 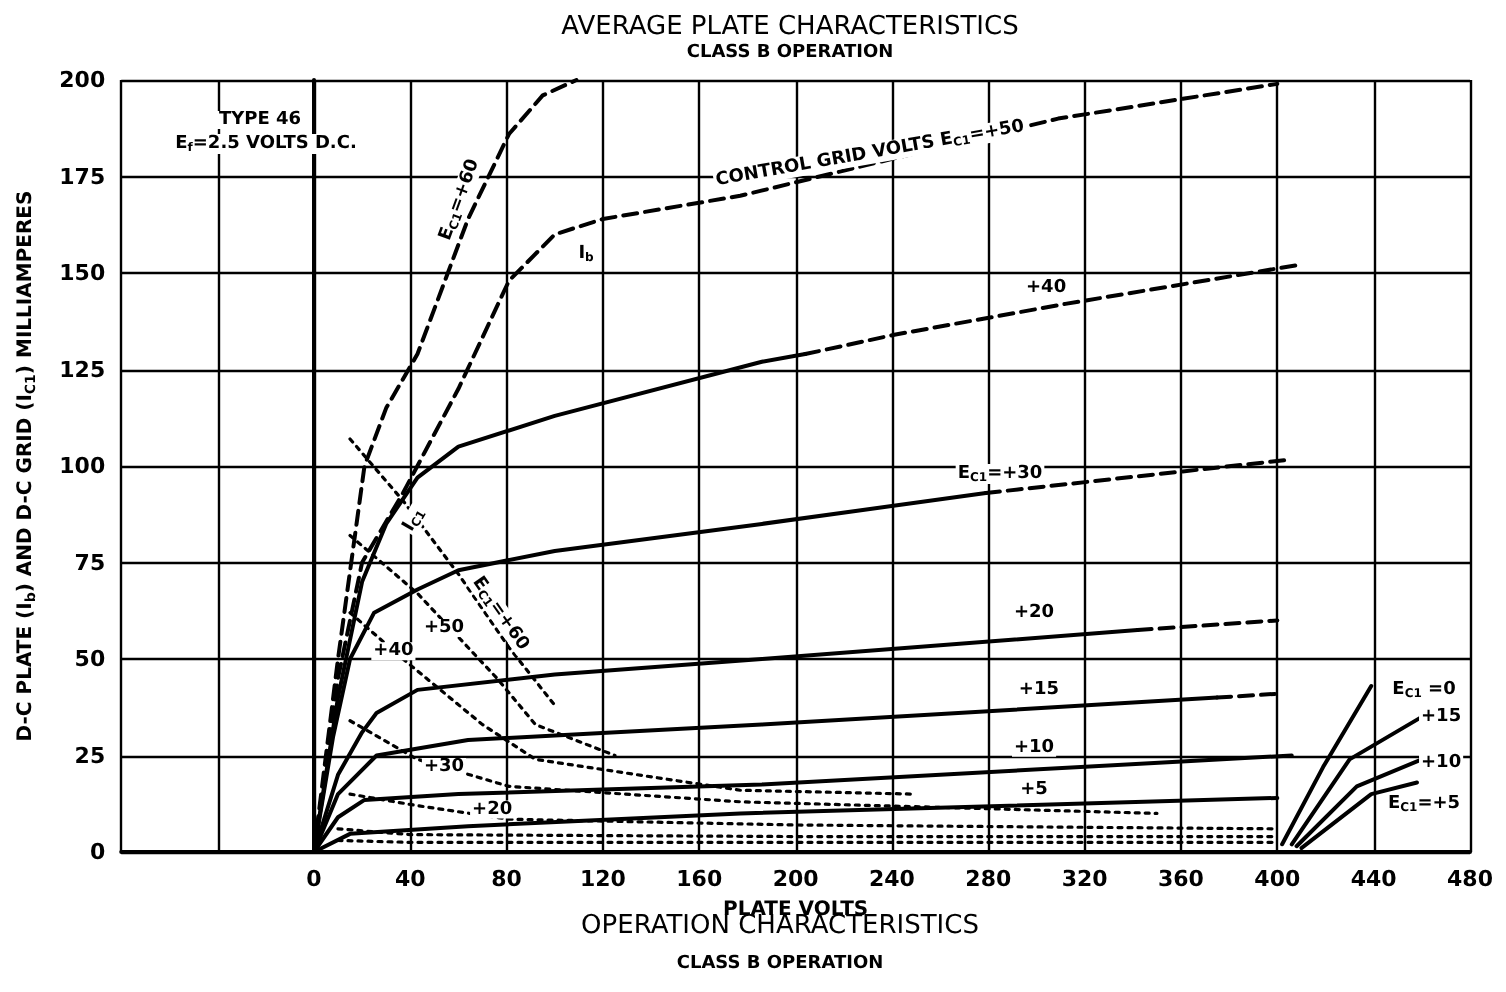 What do you see at coordinates (507, 879) in the screenshot?
I see `x-tick-label: 80` at bounding box center [507, 879].